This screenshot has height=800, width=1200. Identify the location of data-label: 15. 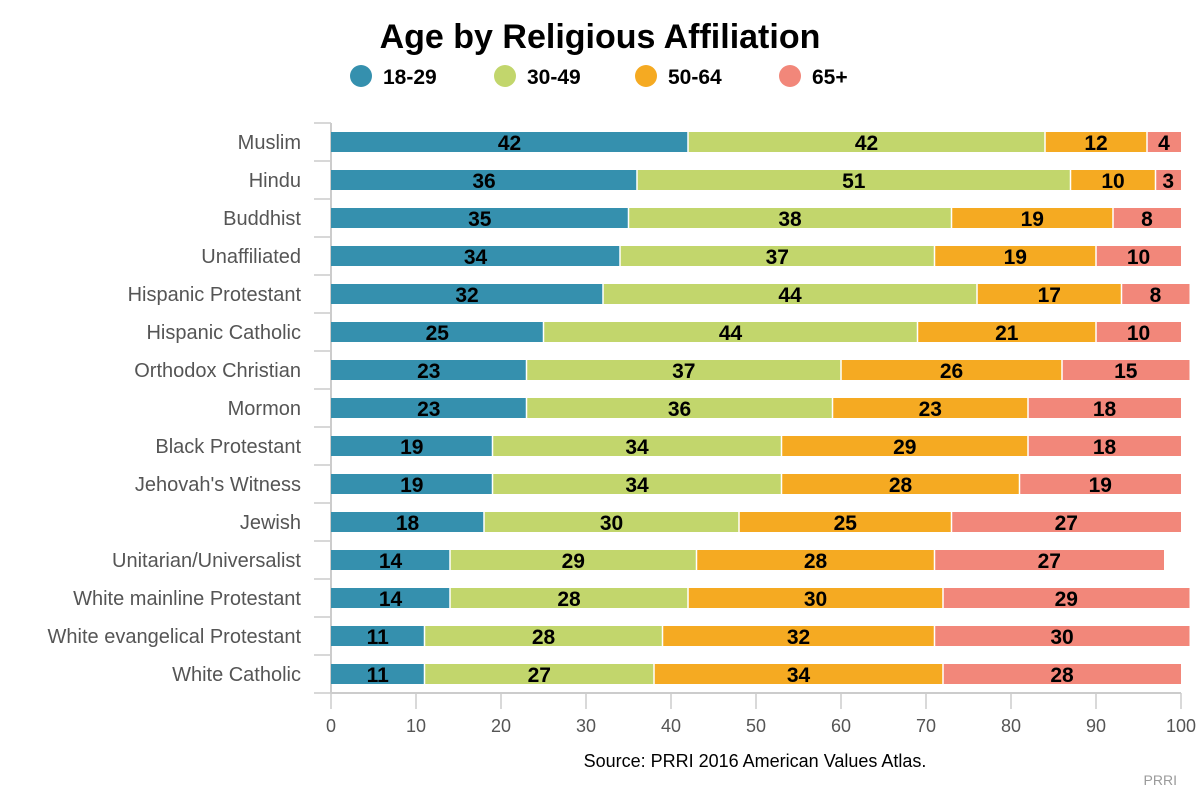
(1126, 371).